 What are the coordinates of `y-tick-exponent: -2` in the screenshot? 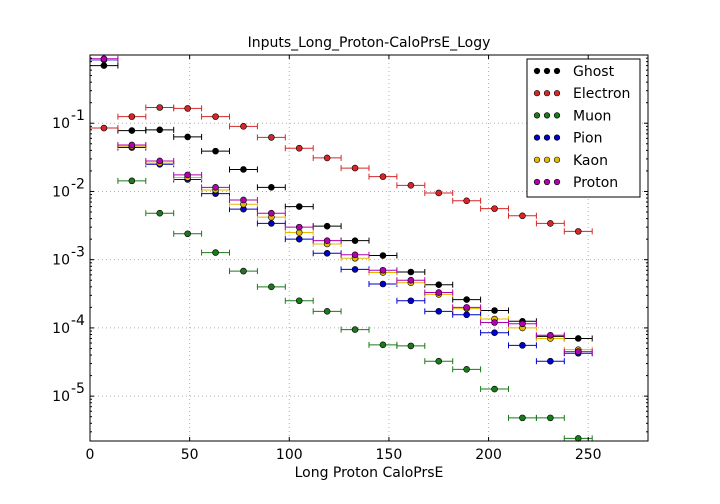 It's located at (78, 184).